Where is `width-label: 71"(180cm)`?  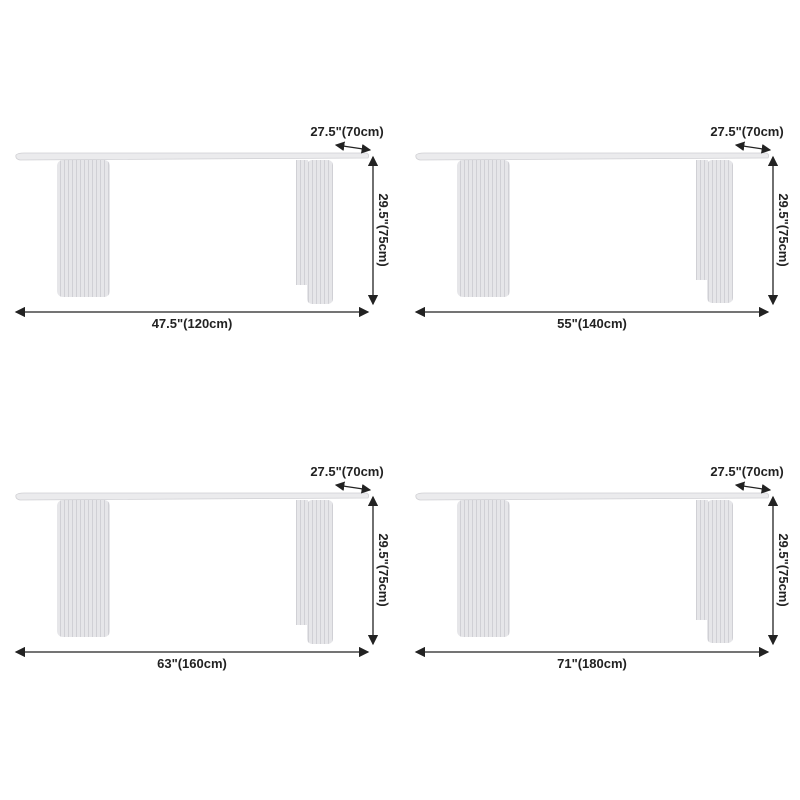 width-label: 71"(180cm) is located at coordinates (592, 663).